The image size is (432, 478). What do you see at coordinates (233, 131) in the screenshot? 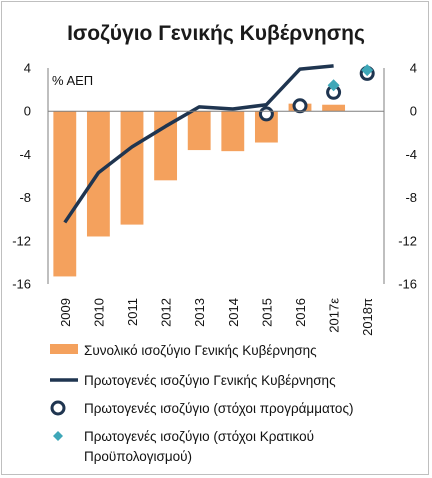
I see `bar-2014` at bounding box center [233, 131].